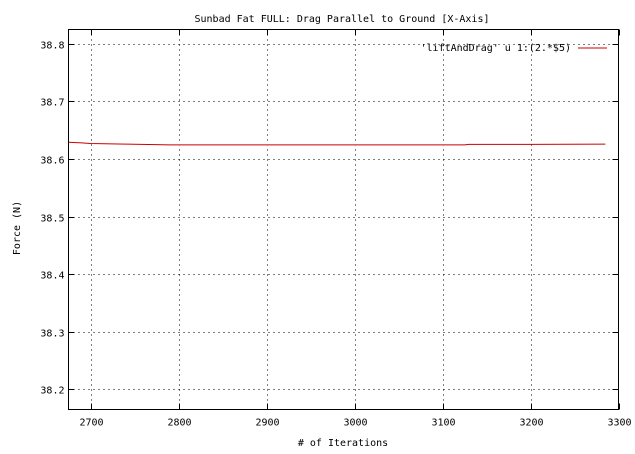  I want to click on x-tick-label: 3000, so click(355, 423).